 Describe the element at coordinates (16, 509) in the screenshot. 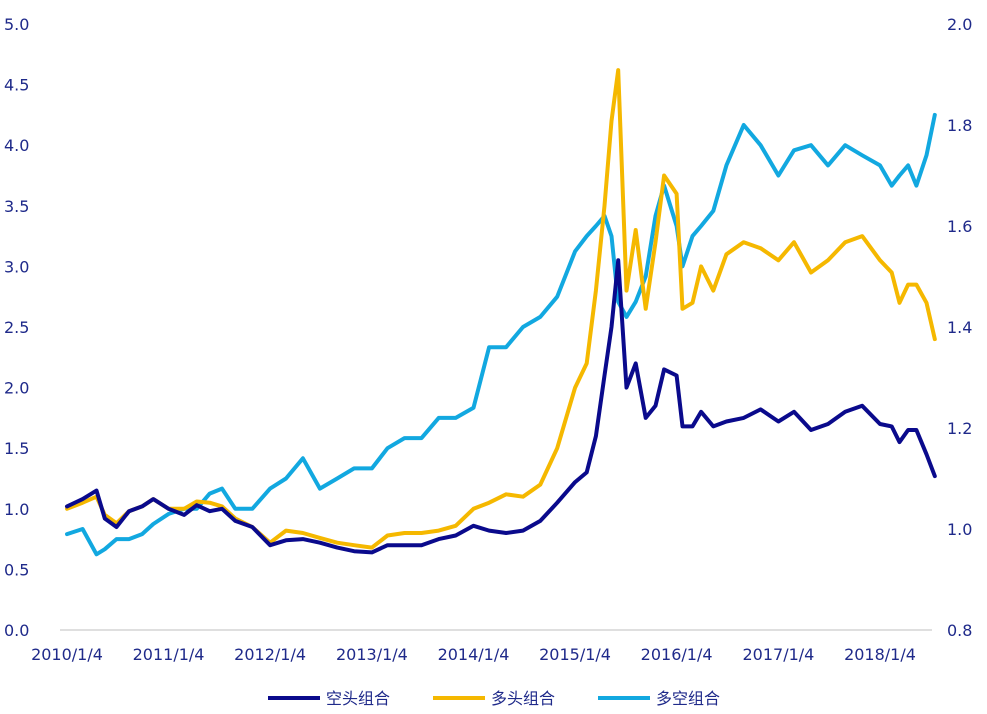

I see `y-left-tick-label: 1.0` at that location.